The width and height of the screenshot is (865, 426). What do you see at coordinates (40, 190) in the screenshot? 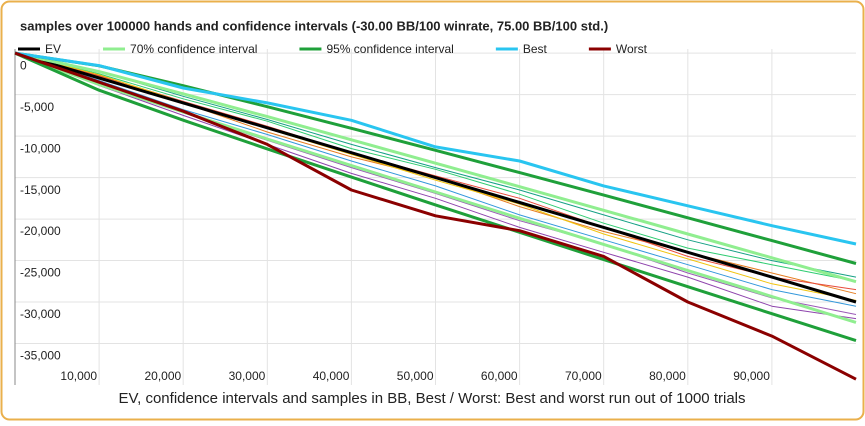
I see `y-tick-label: -15,000` at bounding box center [40, 190].